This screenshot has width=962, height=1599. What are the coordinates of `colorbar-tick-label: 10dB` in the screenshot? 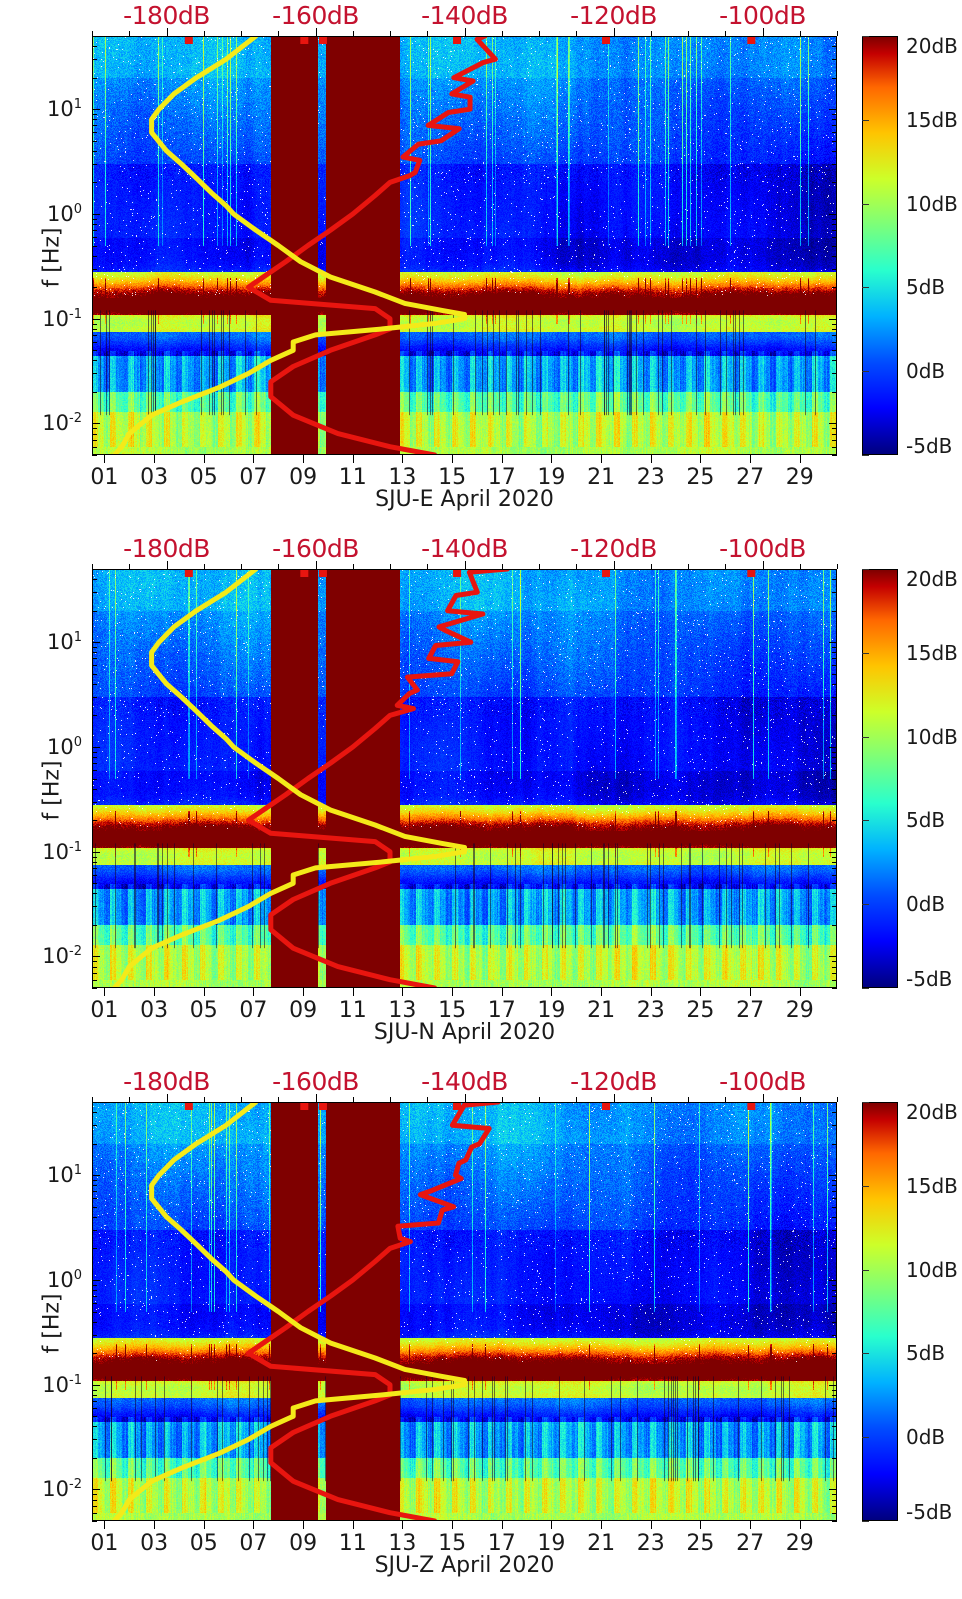 It's located at (932, 1269).